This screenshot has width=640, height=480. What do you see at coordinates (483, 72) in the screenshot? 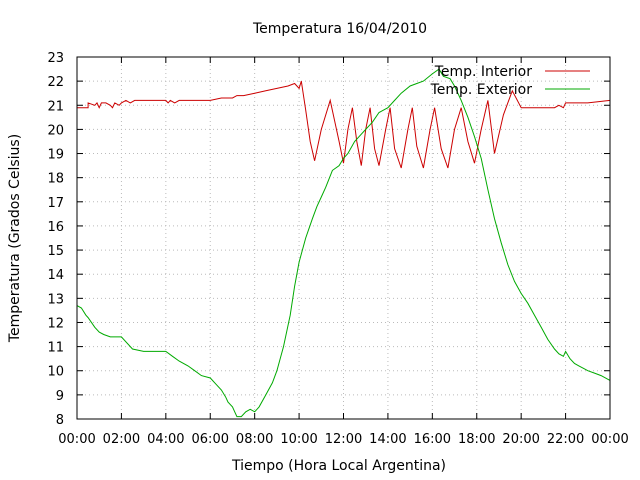
I see `legend-label: Temp. Interior` at bounding box center [483, 72].